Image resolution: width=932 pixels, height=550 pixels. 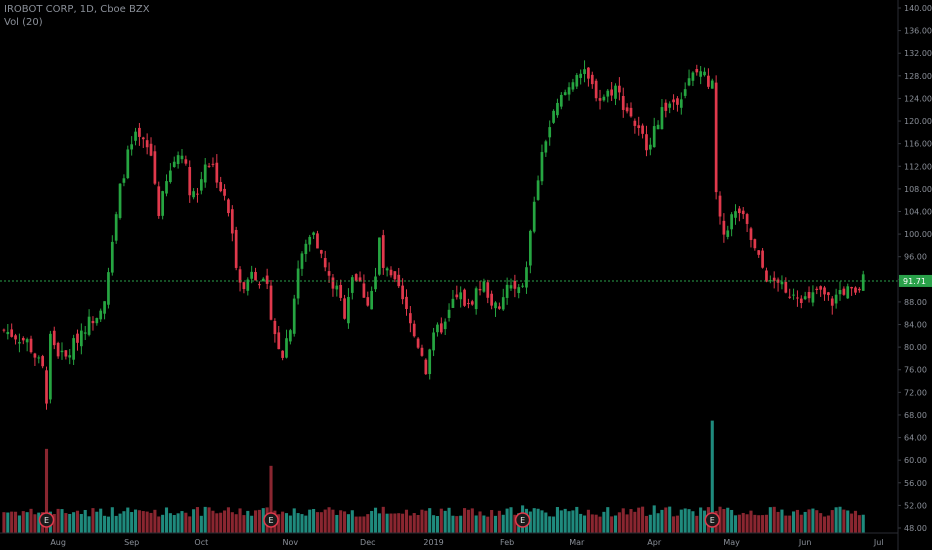 What do you see at coordinates (805, 542) in the screenshot?
I see `x-tick-label: Jun` at bounding box center [805, 542].